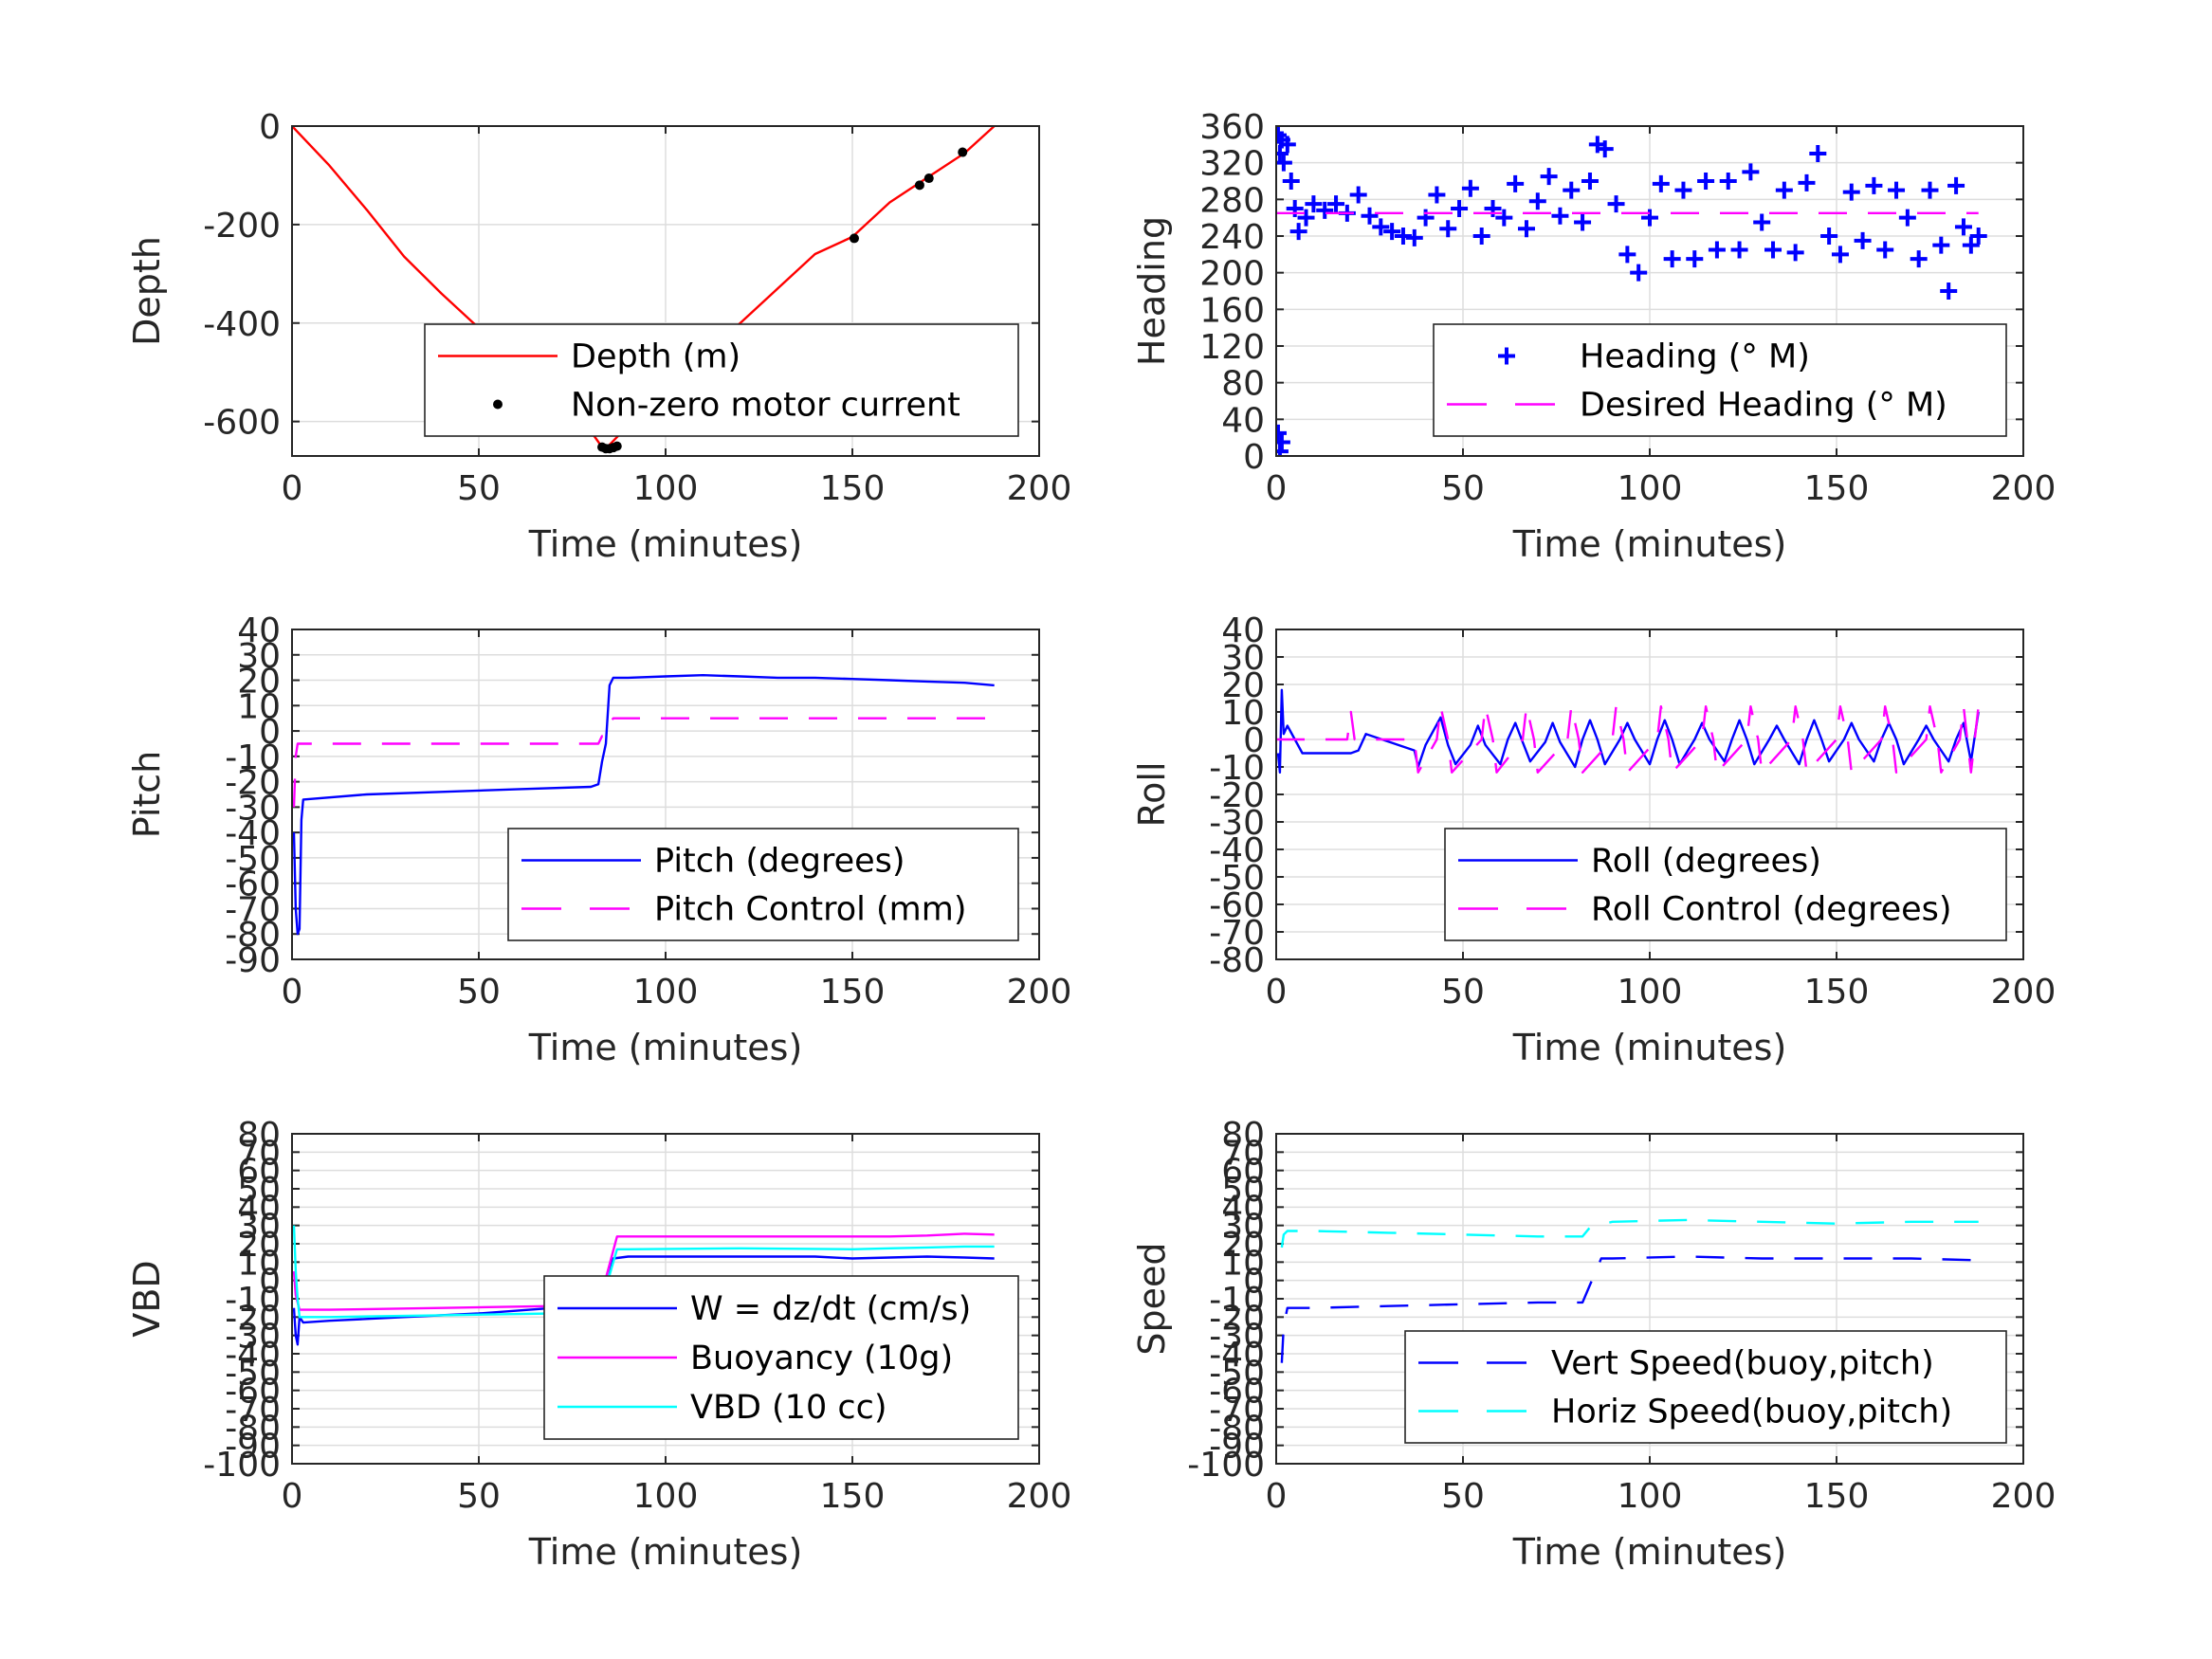 The width and height of the screenshot is (2212, 1659). Describe the element at coordinates (1243, 1190) in the screenshot. I see `y-tick-label: 50` at that location.